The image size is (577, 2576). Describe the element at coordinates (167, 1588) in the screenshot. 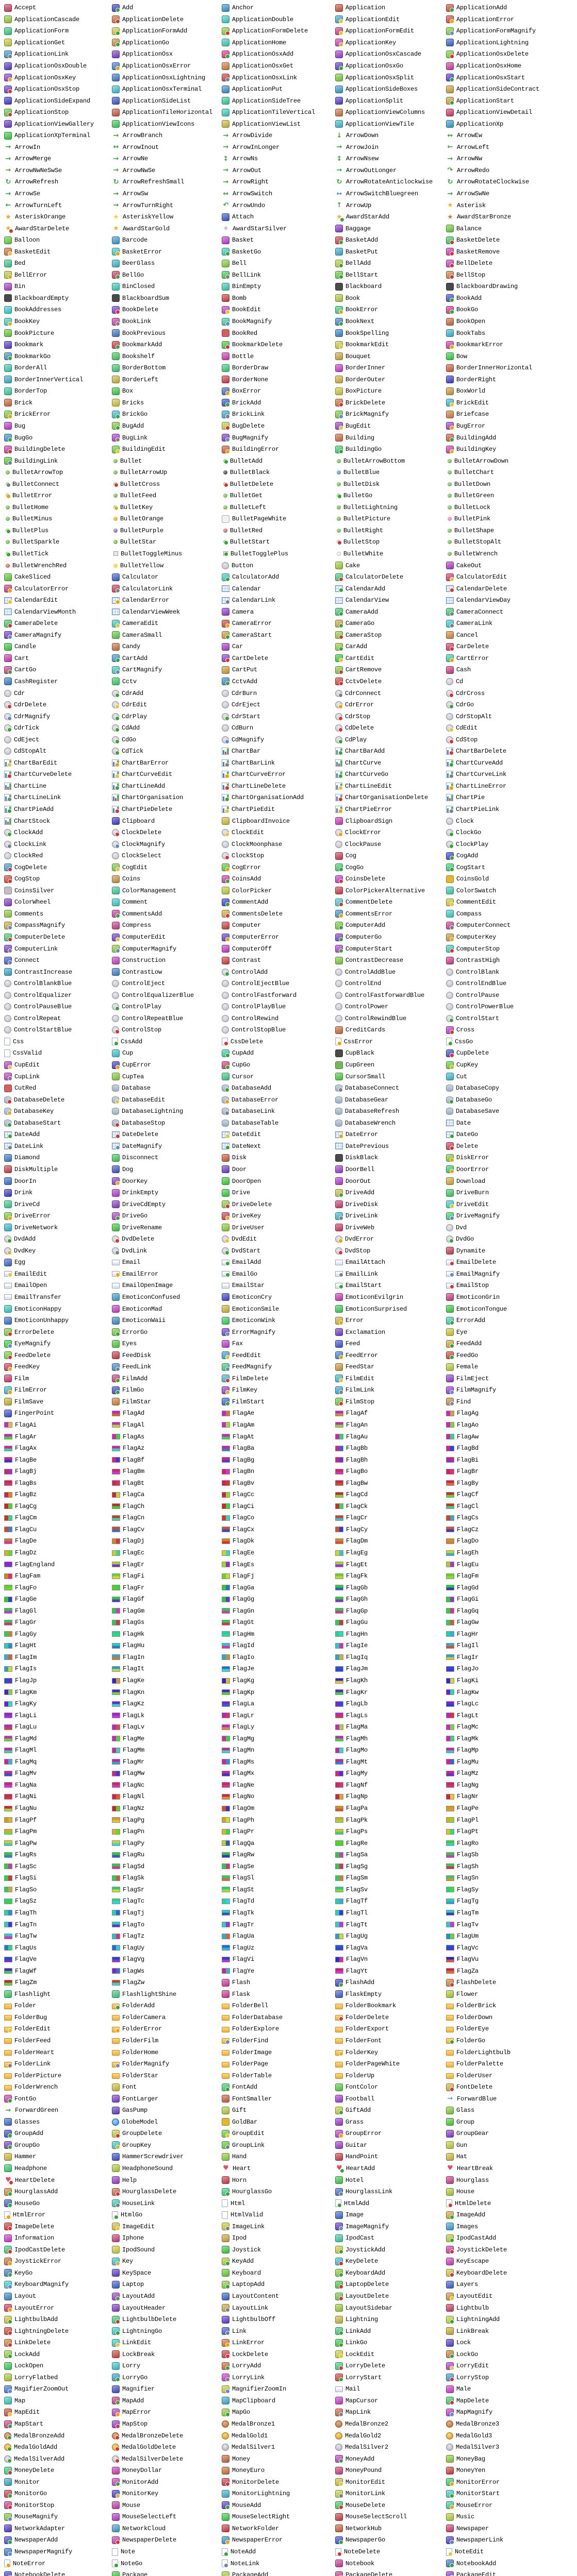

I see `icon-item: FlagFr` at that location.